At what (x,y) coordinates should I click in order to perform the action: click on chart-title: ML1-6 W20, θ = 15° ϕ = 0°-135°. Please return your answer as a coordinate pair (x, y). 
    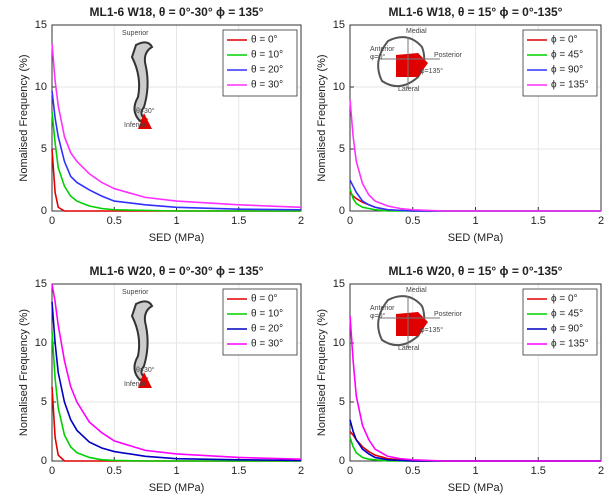
    Looking at the image, I should click on (476, 271).